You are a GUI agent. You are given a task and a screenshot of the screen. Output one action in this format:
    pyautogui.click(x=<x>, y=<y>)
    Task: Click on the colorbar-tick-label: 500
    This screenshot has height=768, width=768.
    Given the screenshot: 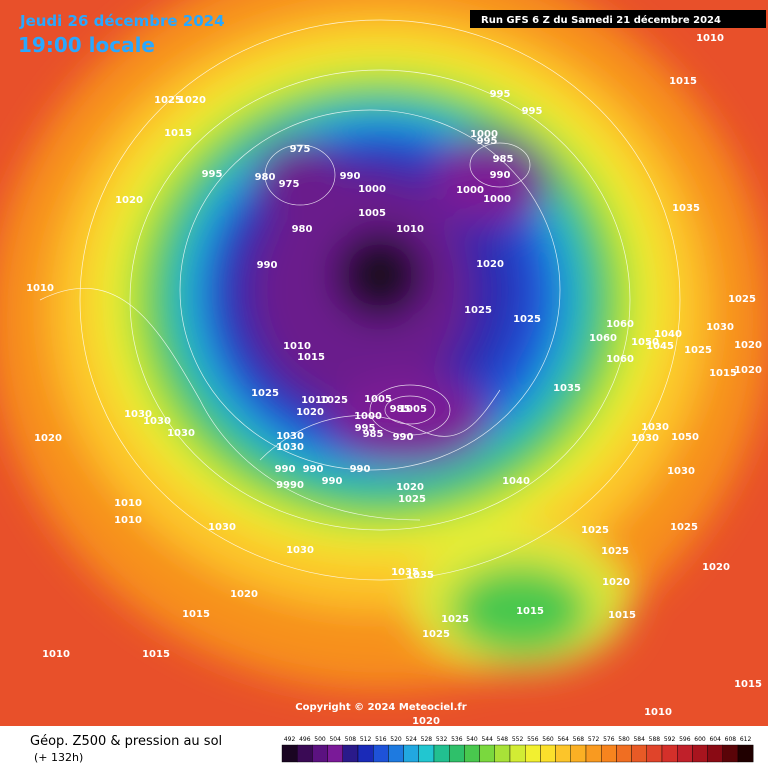 What is the action you would take?
    pyautogui.click(x=320, y=739)
    